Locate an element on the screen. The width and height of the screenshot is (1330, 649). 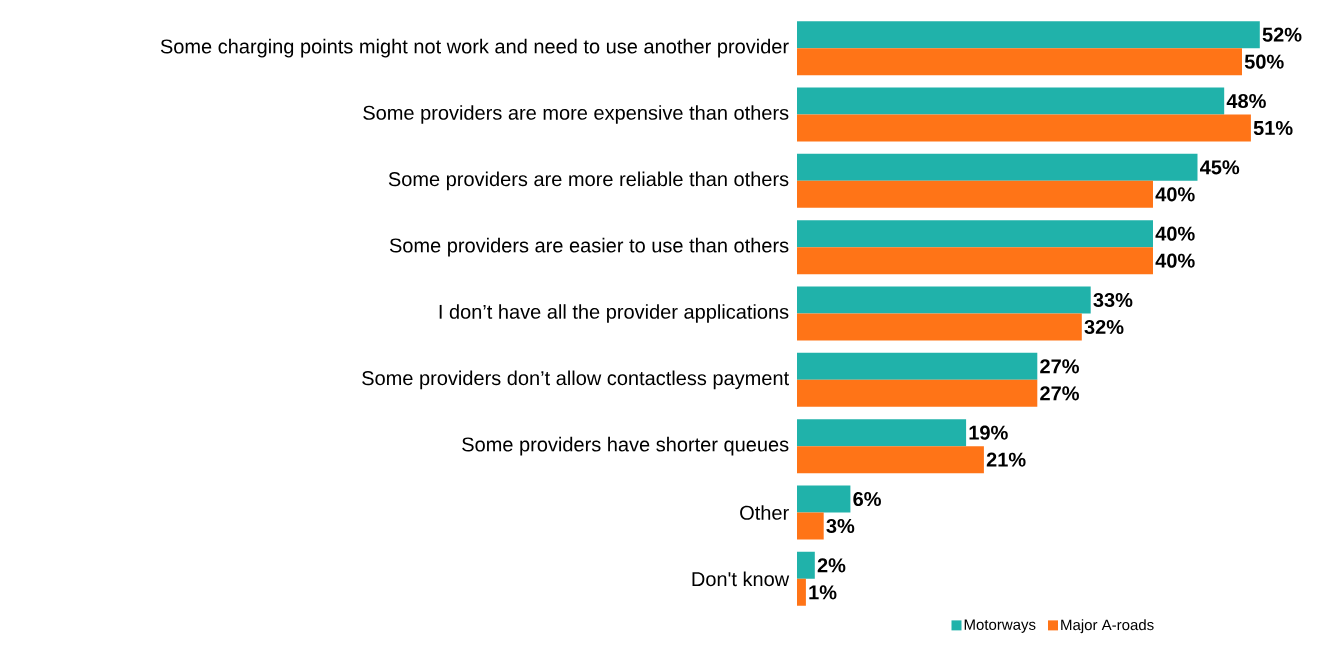
y-tick-label: Some providers are easier to use than others is located at coordinates (589, 247).